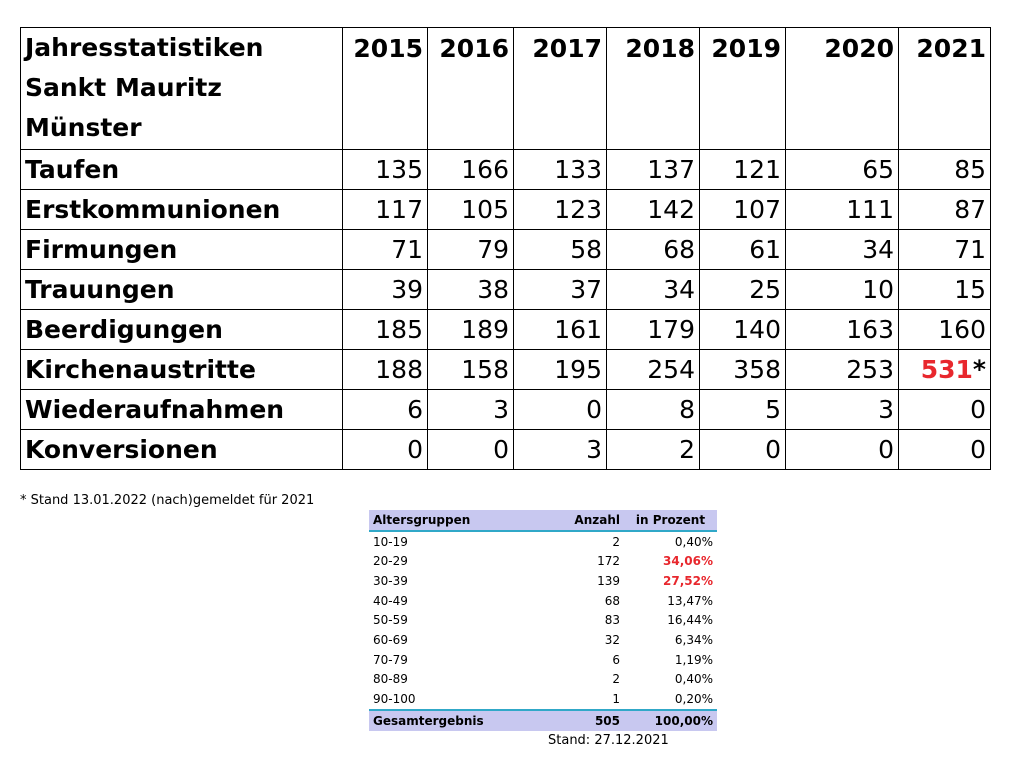  What do you see at coordinates (616, 699) in the screenshot?
I see `age-count: 1` at bounding box center [616, 699].